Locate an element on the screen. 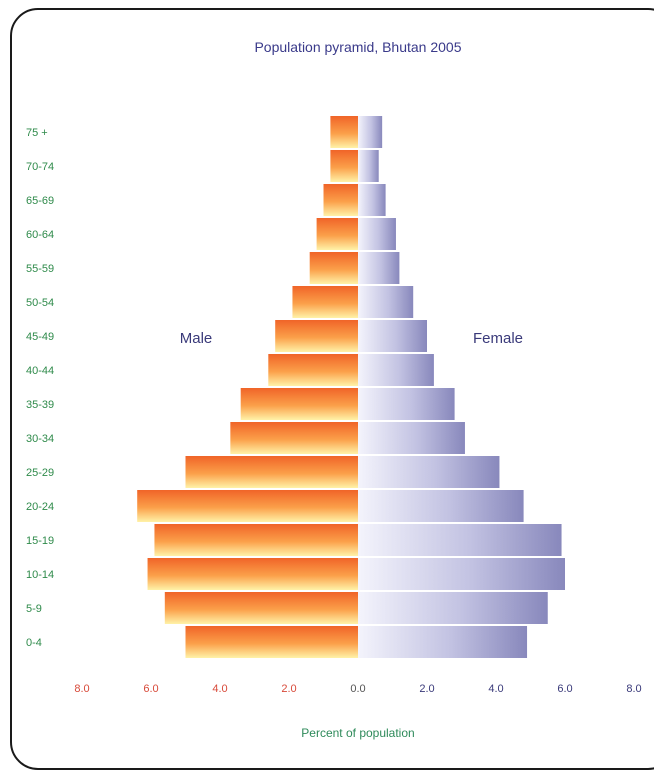 The width and height of the screenshot is (654, 773). age-label-15-19: 15-19 is located at coordinates (40, 541).